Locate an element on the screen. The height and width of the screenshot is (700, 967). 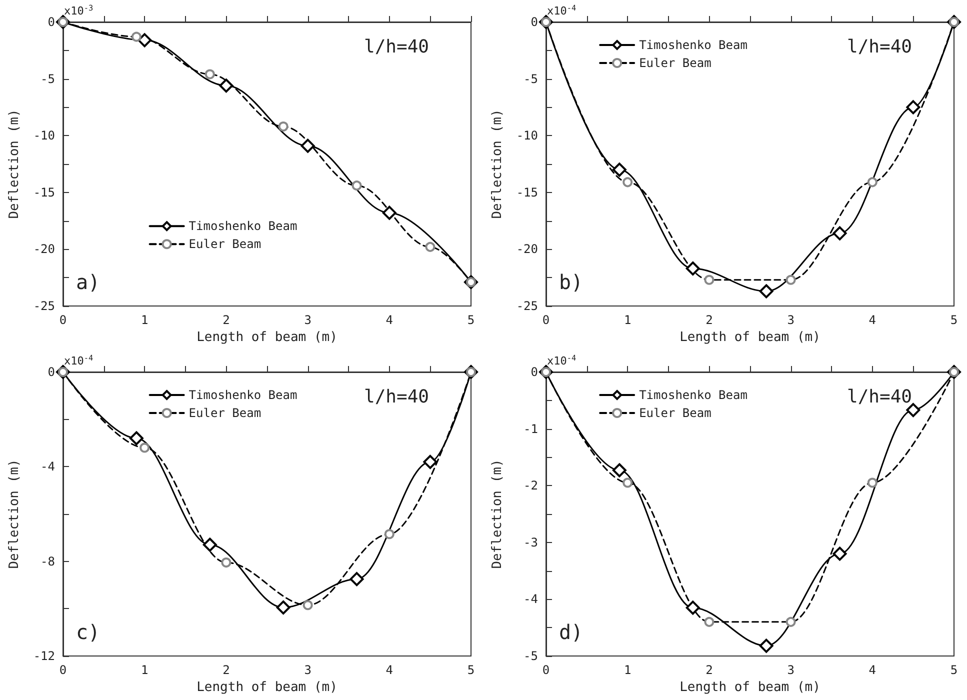
y-tick-label: -2 is located at coordinates (531, 485).